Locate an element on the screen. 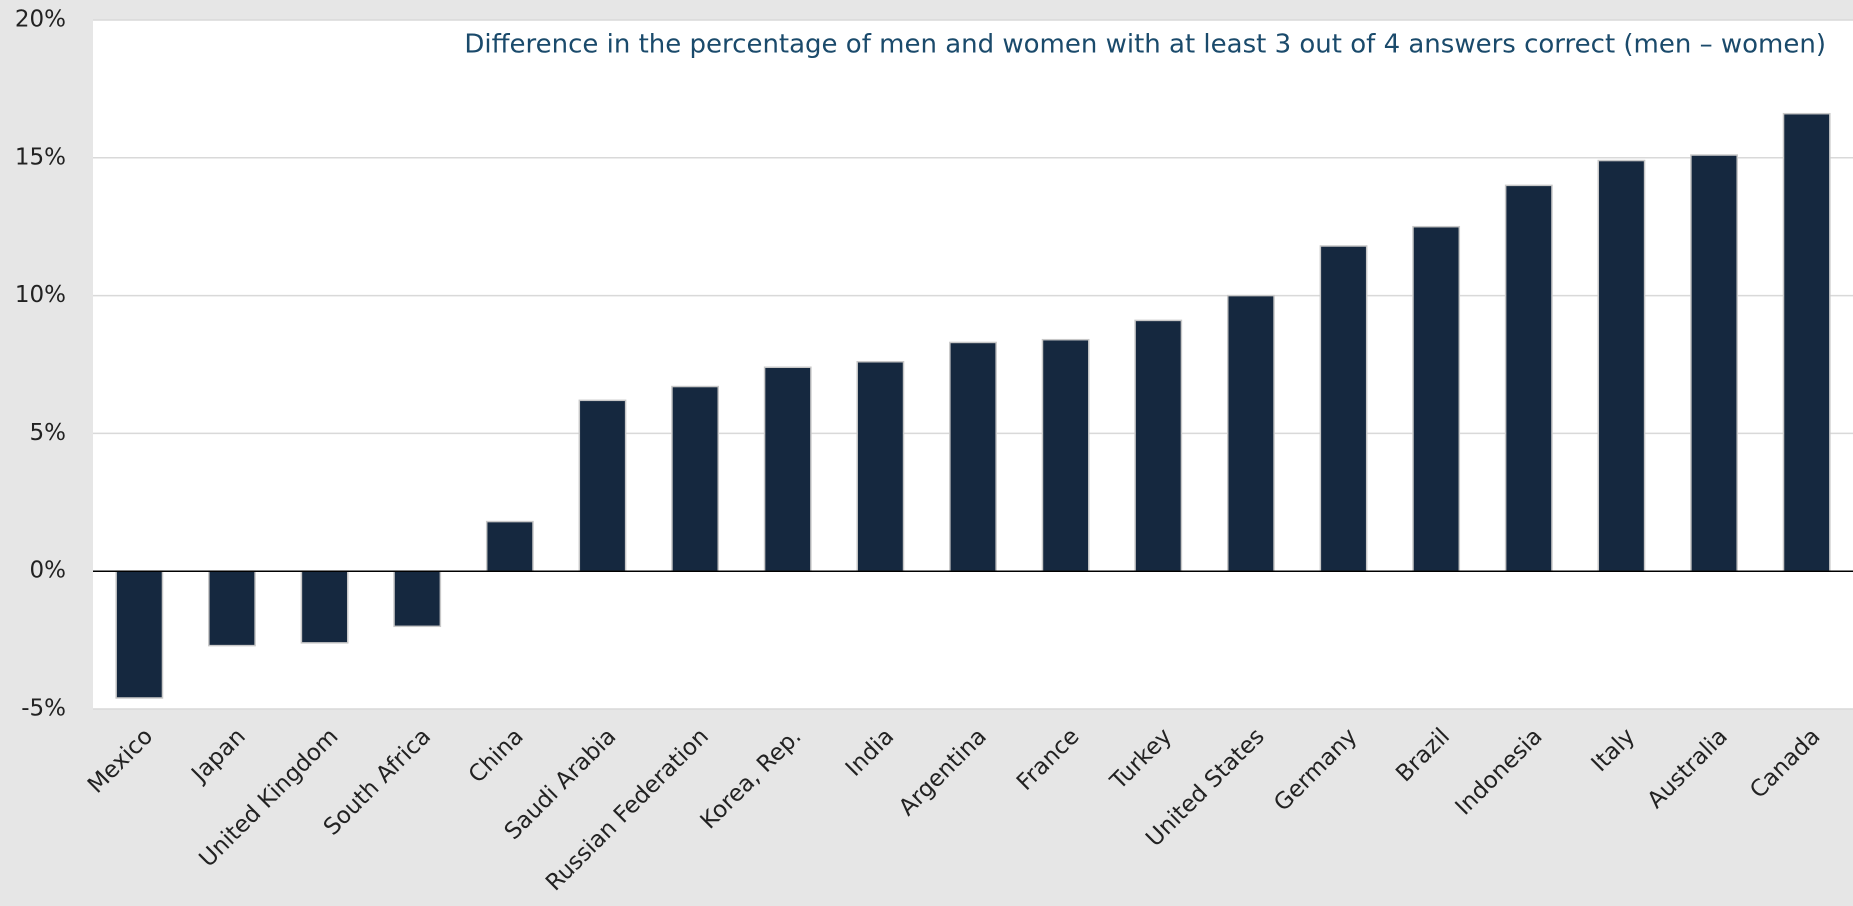 This screenshot has height=906, width=1853. x-tick-label: Germany is located at coordinates (1315, 769).